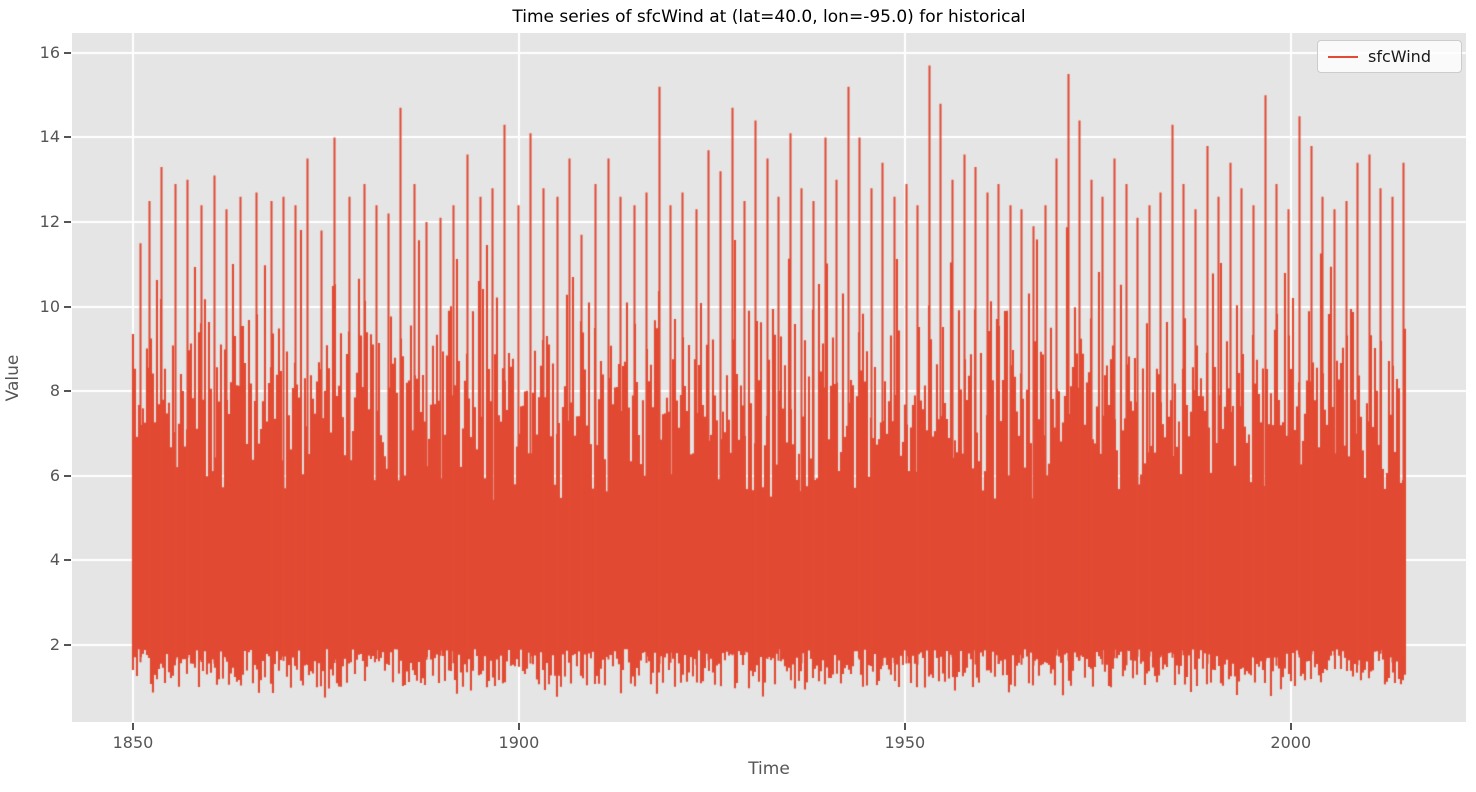 The image size is (1476, 792). Describe the element at coordinates (13, 378) in the screenshot. I see `y-axis-label: Value` at that location.